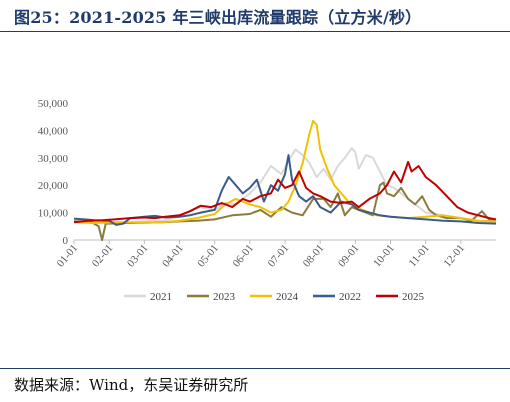  I want to click on y-axis: 0 10,000 20,000 30,000 40,000 50,000, so click(53, 172).